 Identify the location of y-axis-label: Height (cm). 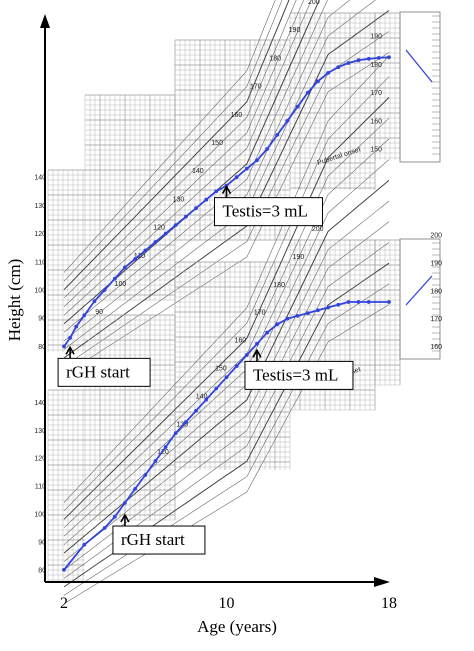
(14, 300).